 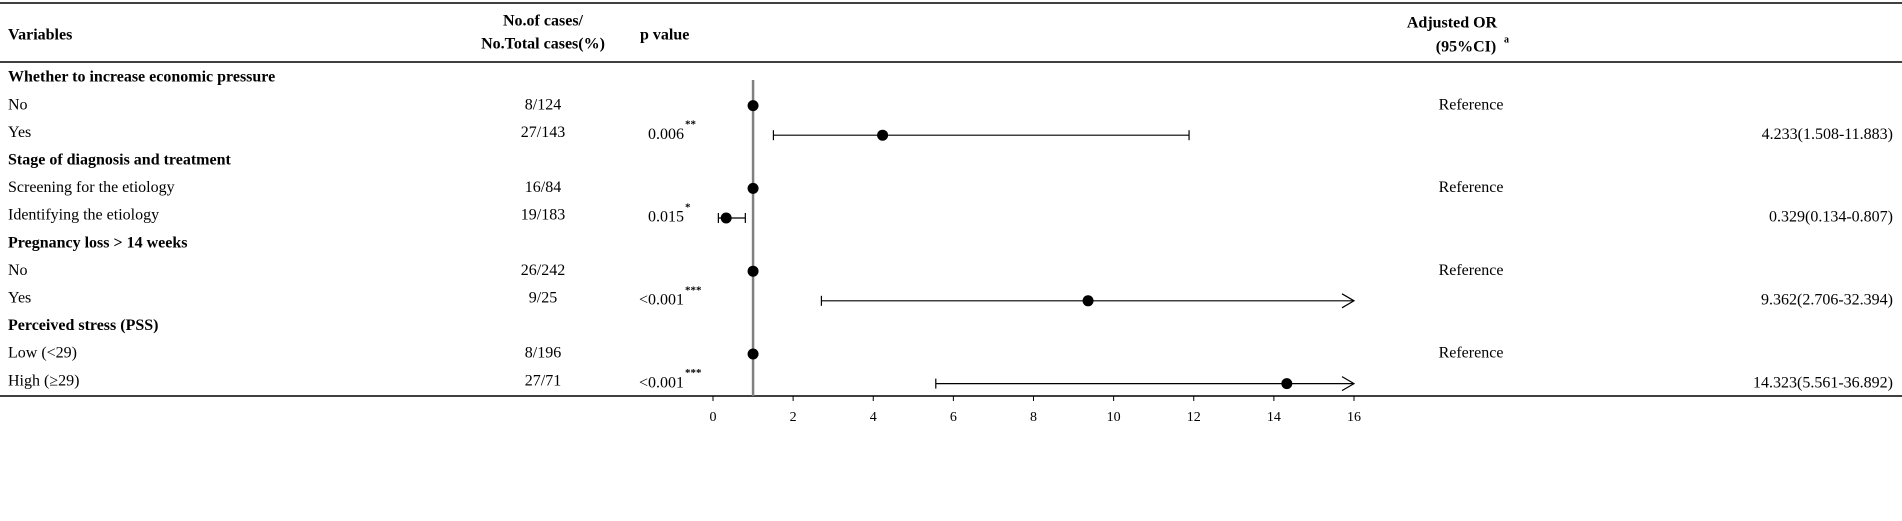 I want to click on p-value: 0.006, so click(x=666, y=134).